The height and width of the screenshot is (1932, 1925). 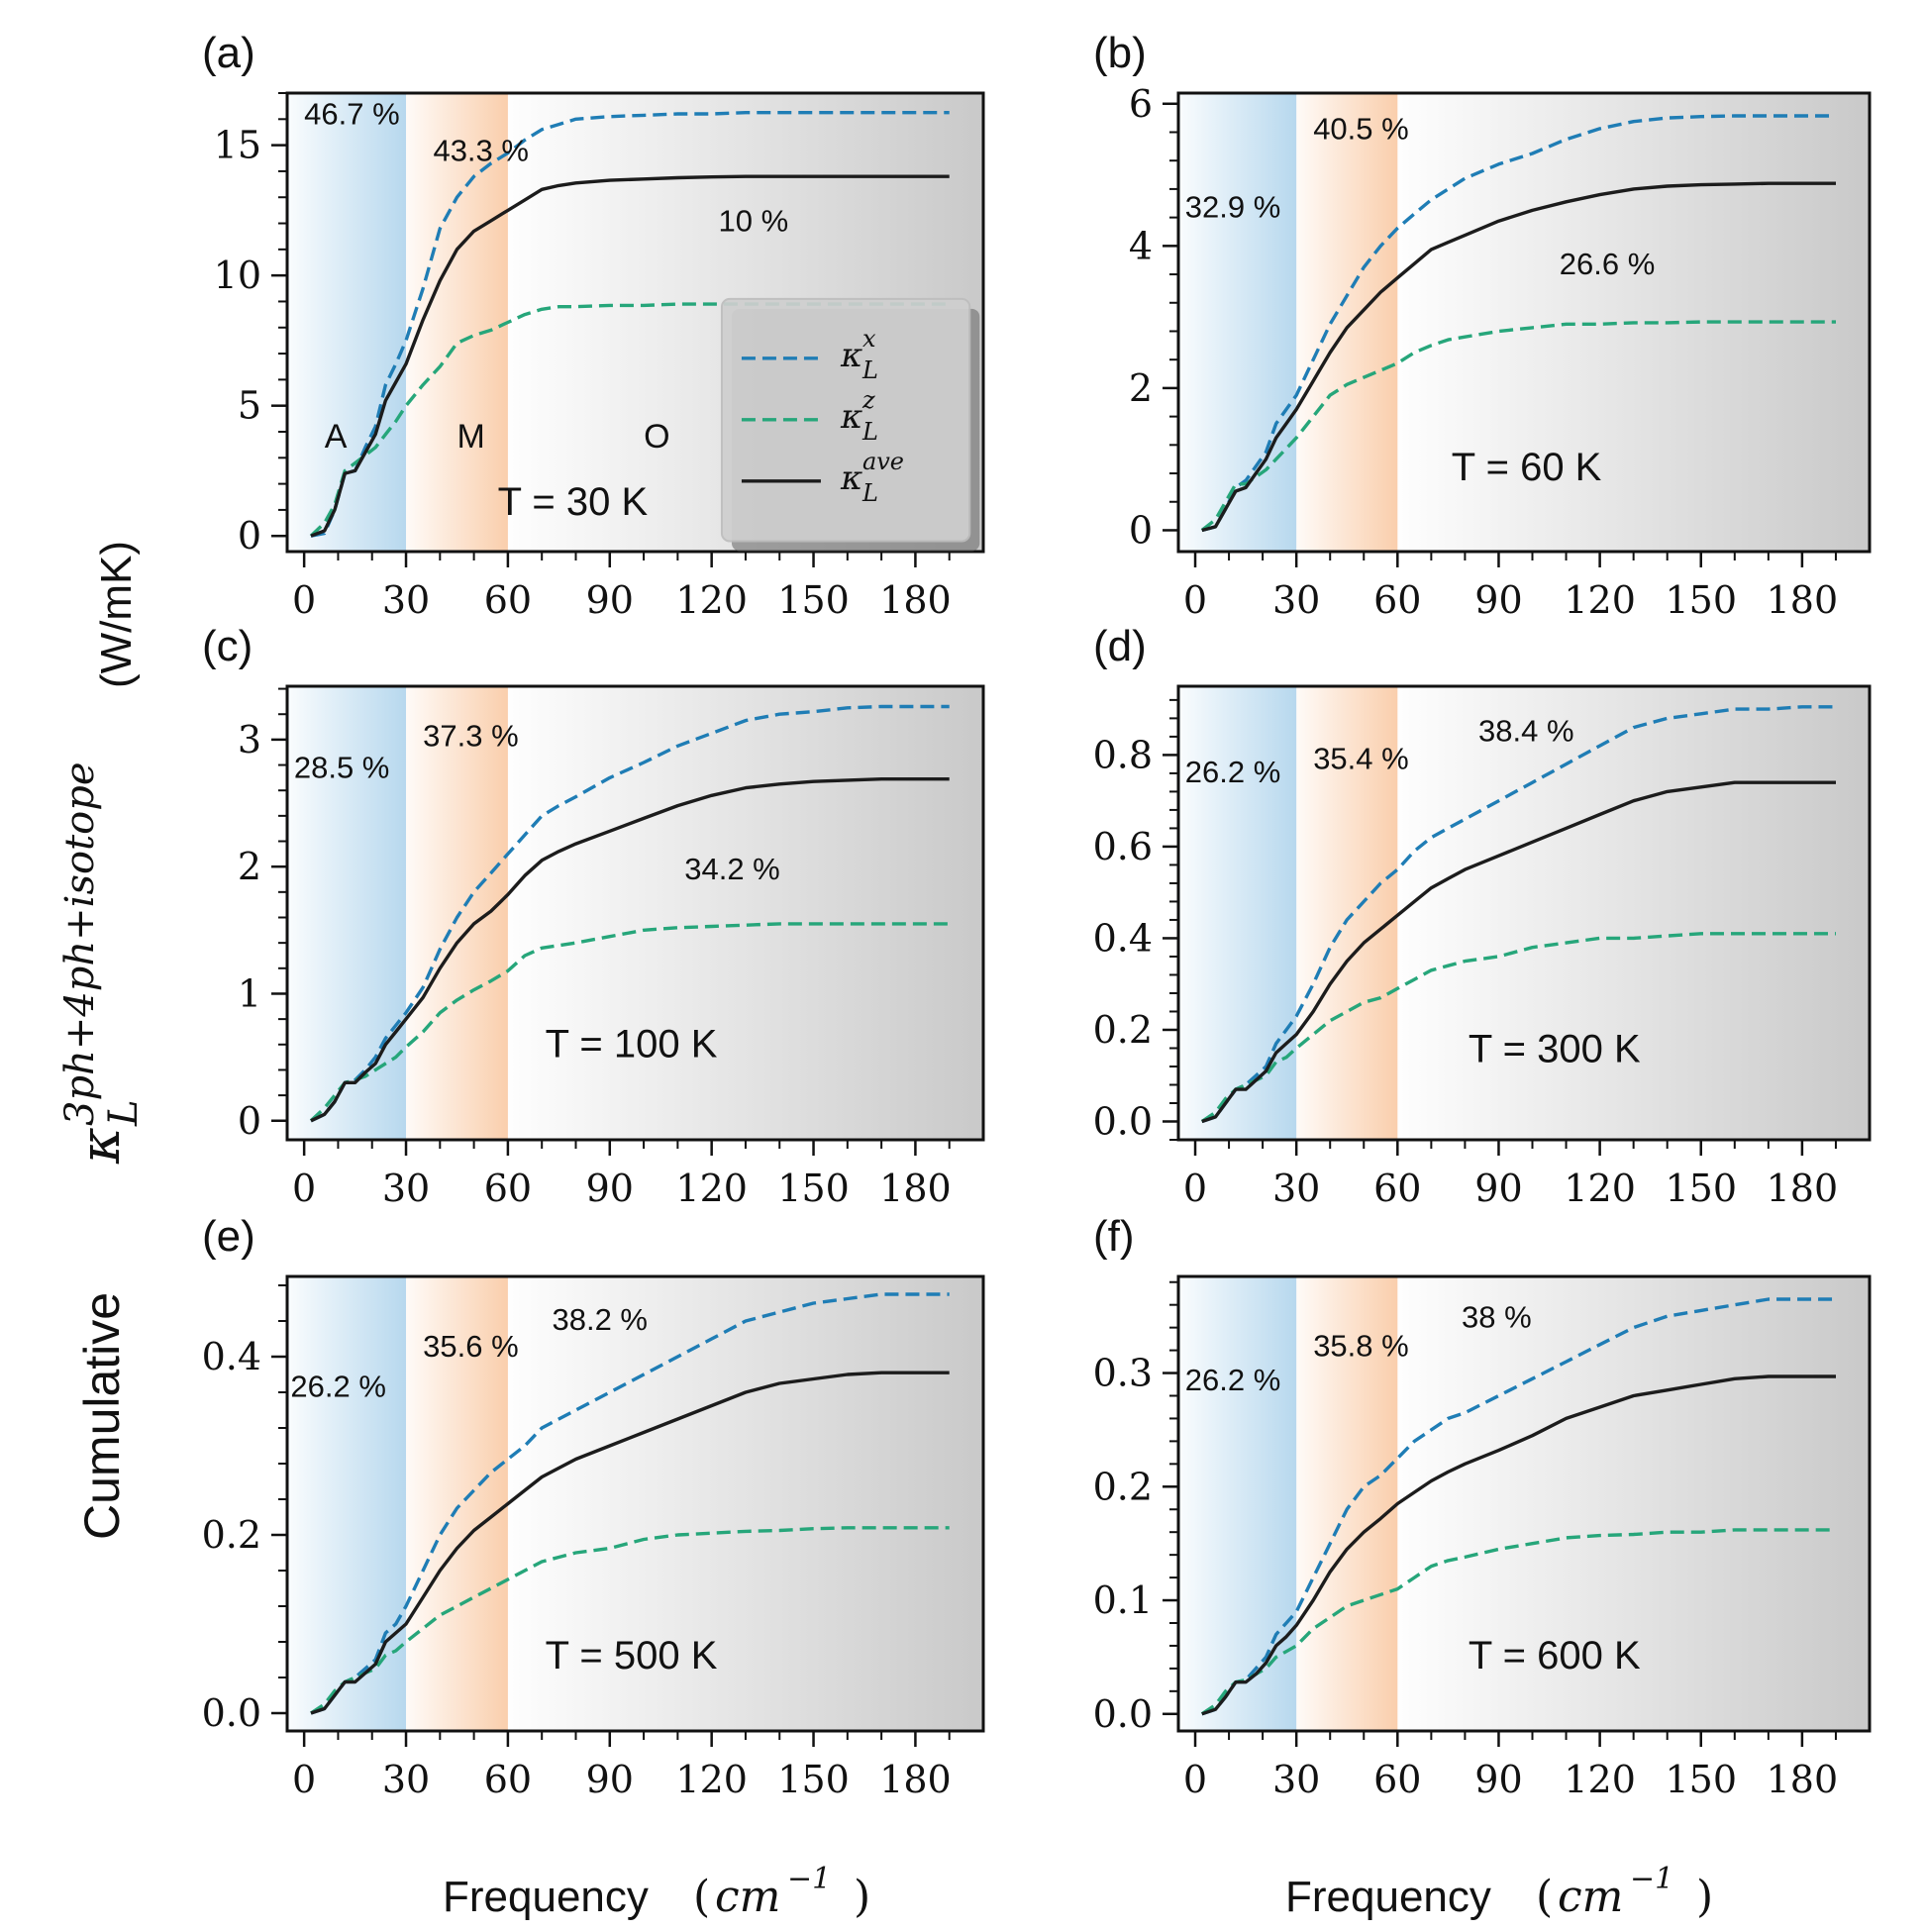 What do you see at coordinates (228, 53) in the screenshot?
I see `panel-label: (a)` at bounding box center [228, 53].